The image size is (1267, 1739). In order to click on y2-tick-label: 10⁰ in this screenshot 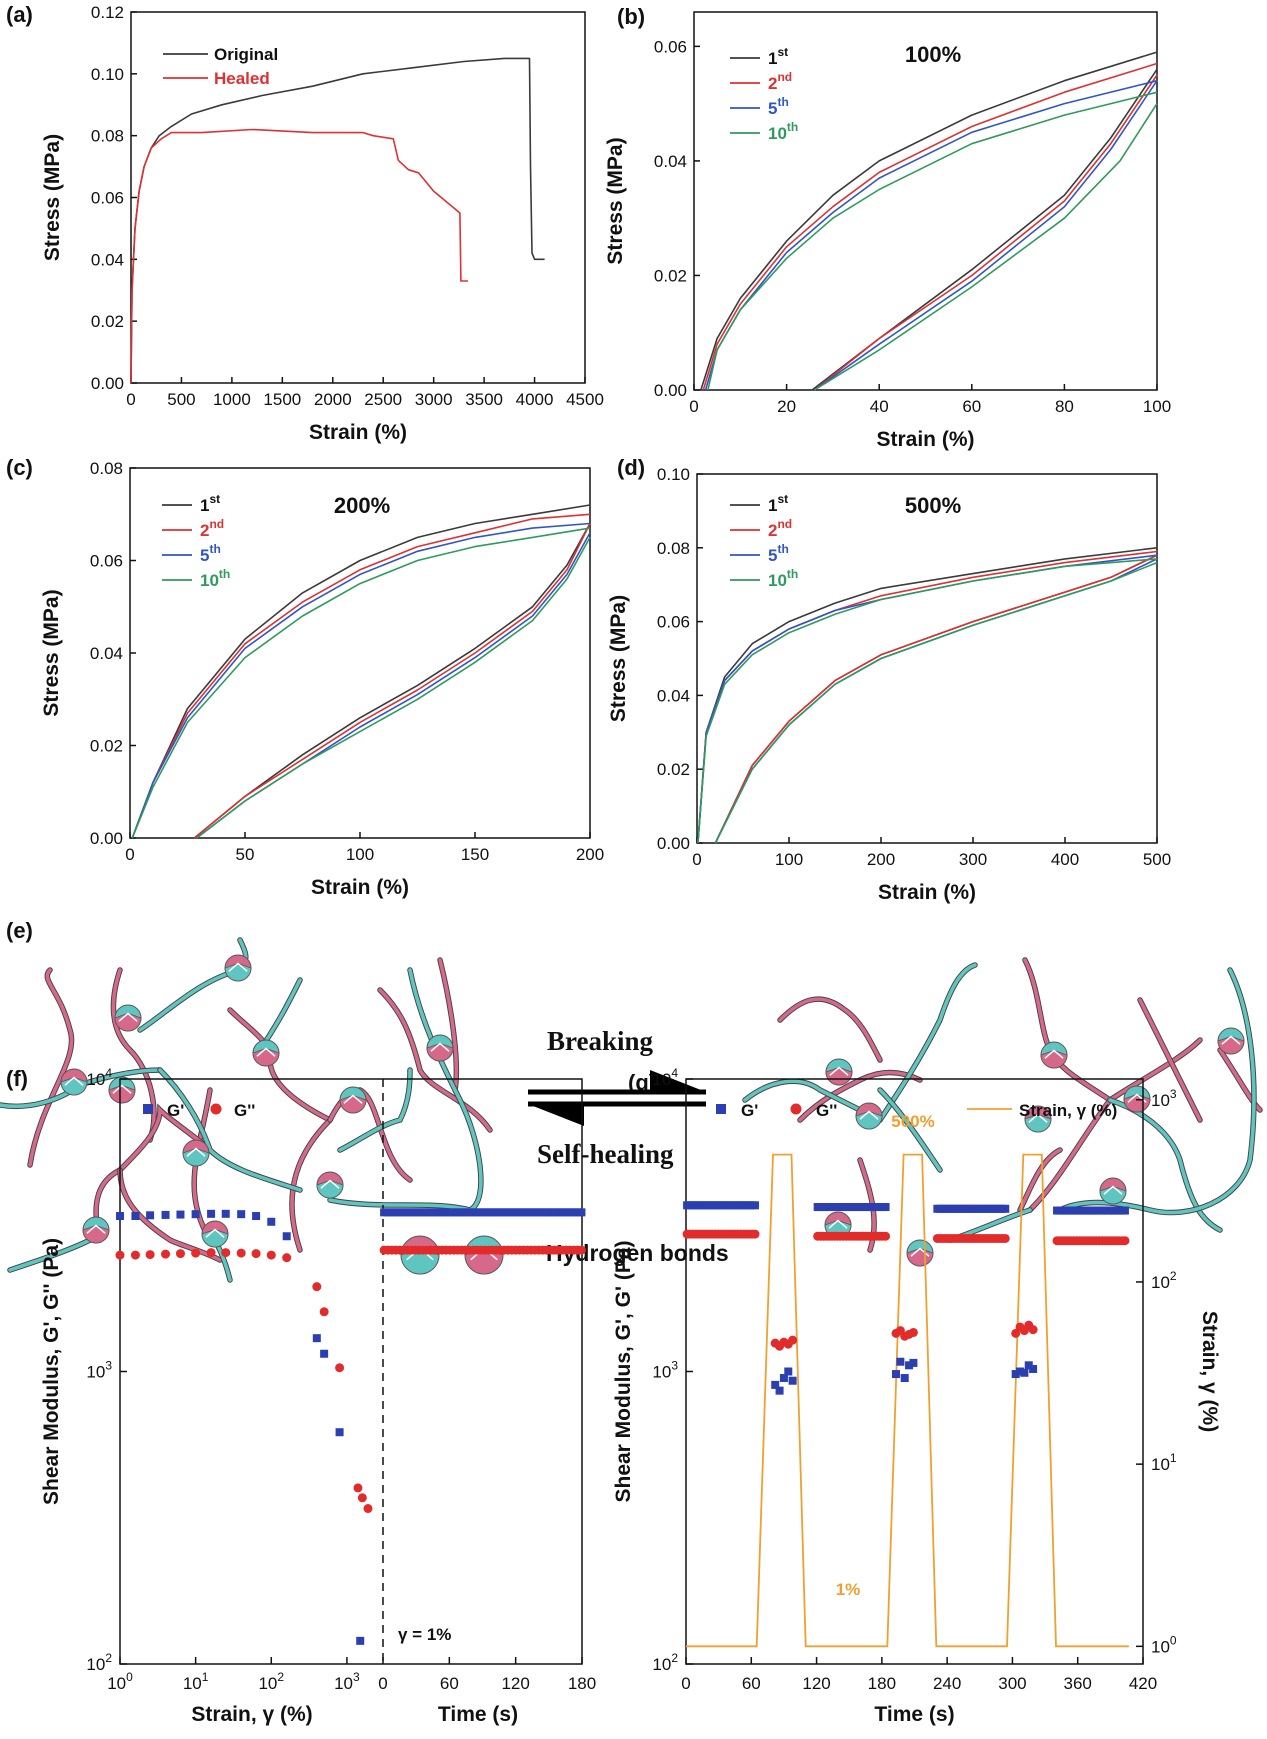, I will do `click(1164, 1644)`.